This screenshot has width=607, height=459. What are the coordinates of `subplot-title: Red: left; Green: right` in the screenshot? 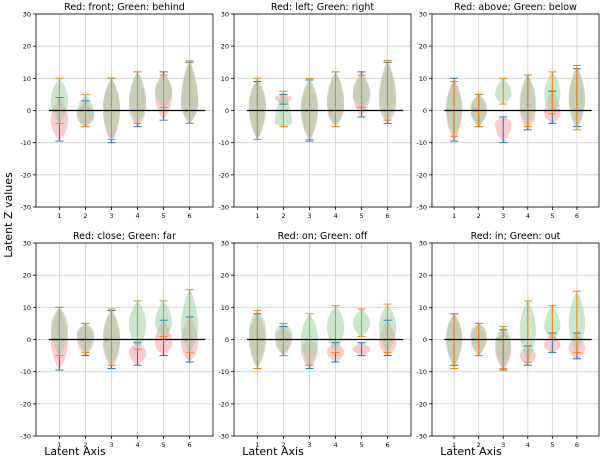 It's located at (322, 7).